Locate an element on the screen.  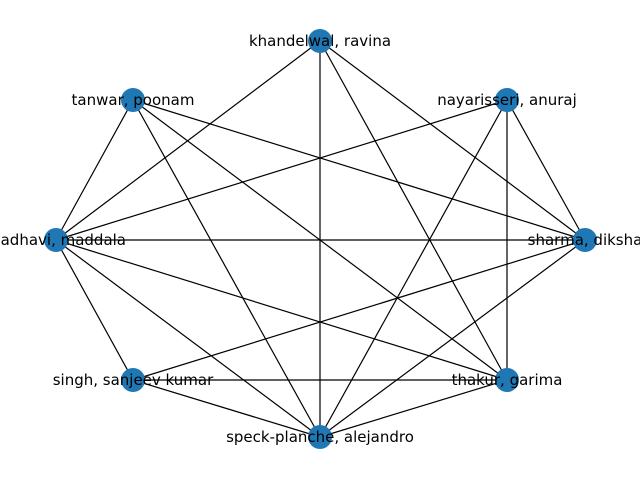
node-label-madhavi: madhavi, maddala is located at coordinates (63, 240).